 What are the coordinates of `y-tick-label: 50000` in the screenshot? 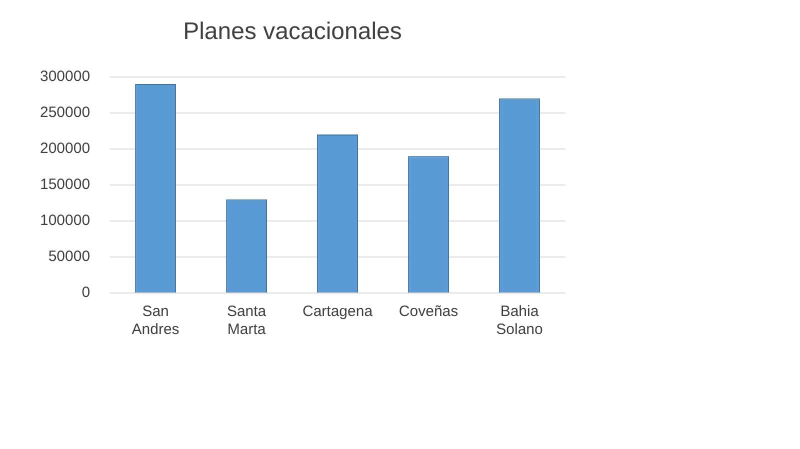 It's located at (69, 257).